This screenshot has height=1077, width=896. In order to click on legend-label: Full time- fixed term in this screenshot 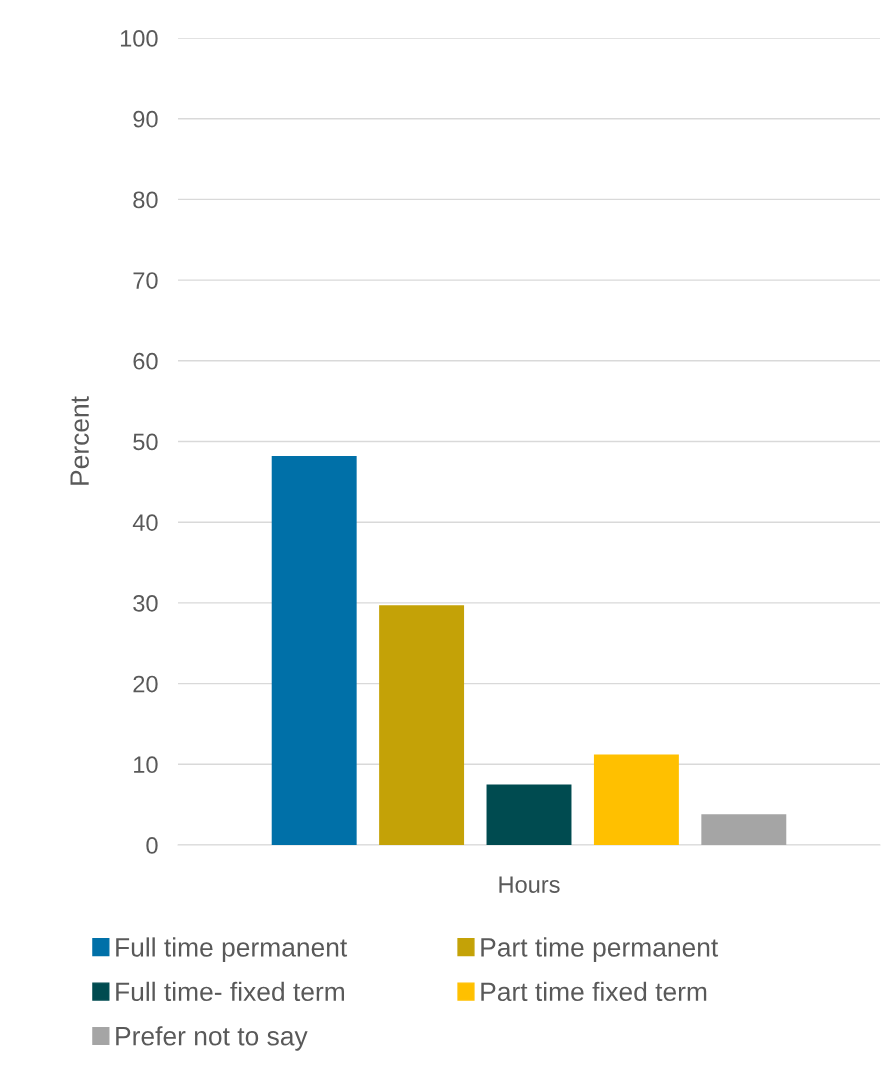, I will do `click(230, 991)`.